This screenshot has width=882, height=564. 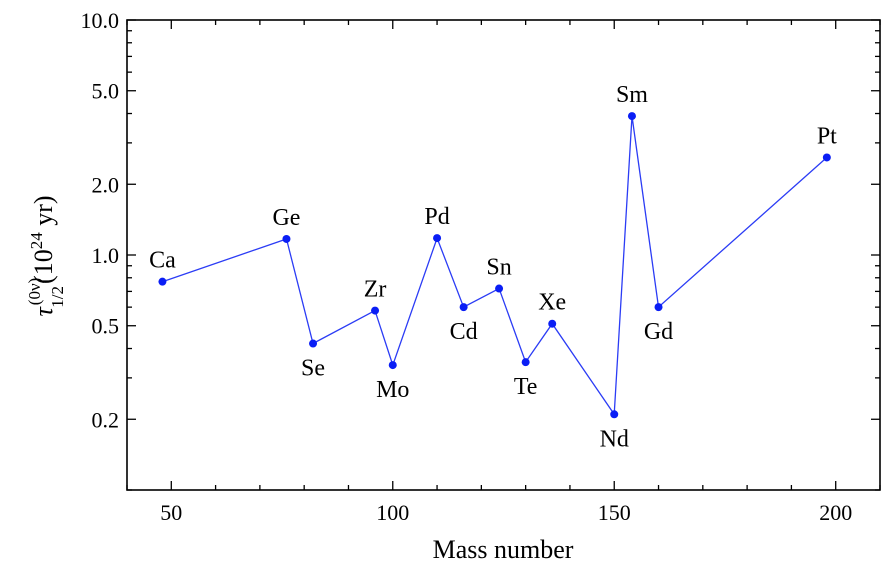 I want to click on data-point-cd, so click(x=463, y=307).